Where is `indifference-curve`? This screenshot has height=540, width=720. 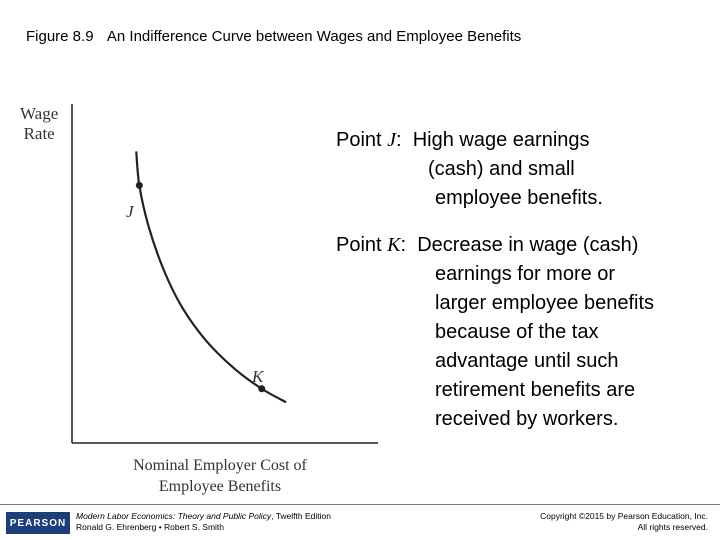
indifference-curve is located at coordinates (211, 277).